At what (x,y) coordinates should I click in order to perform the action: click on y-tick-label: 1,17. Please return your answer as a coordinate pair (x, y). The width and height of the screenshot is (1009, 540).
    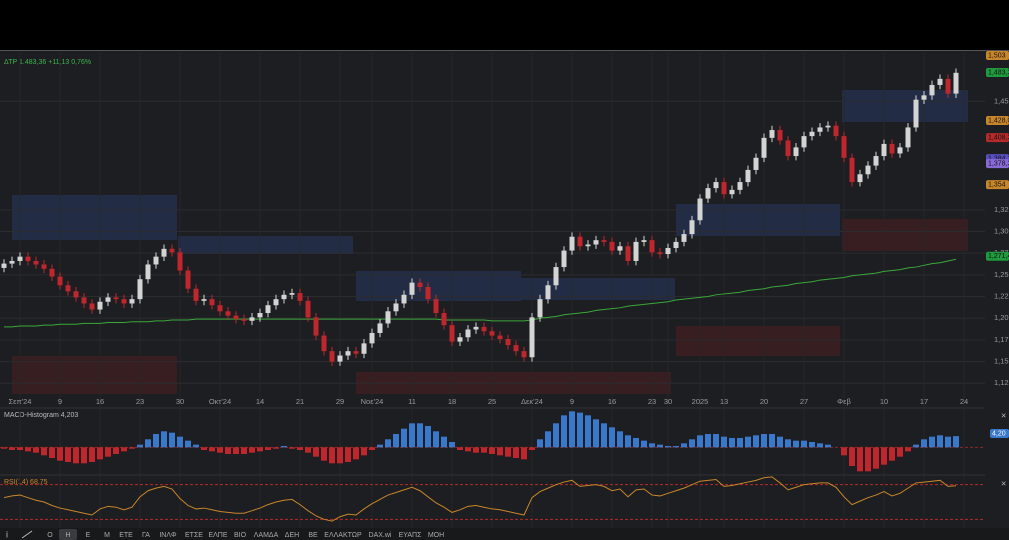
    Looking at the image, I should click on (1001, 339).